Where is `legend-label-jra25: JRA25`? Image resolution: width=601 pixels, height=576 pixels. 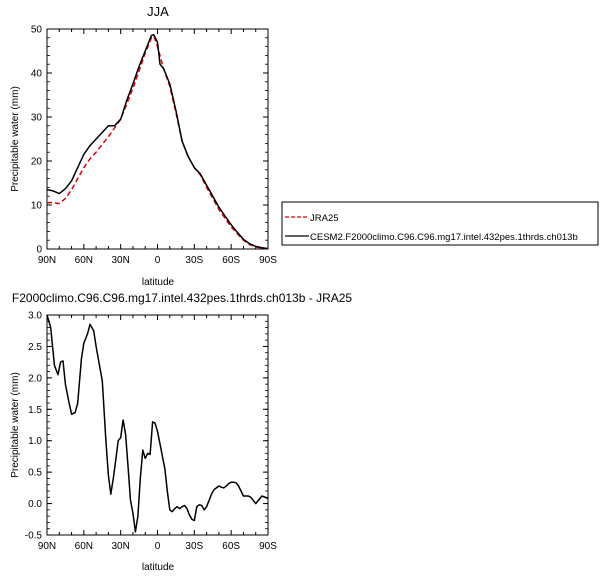 legend-label-jra25: JRA25 is located at coordinates (324, 218).